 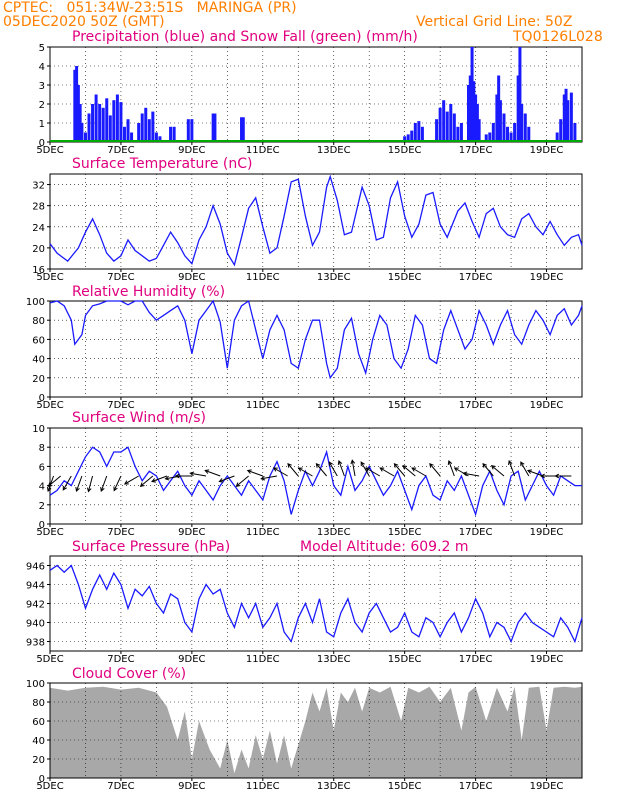 I want to click on temp-ytick-label: 20, so click(x=38, y=249).